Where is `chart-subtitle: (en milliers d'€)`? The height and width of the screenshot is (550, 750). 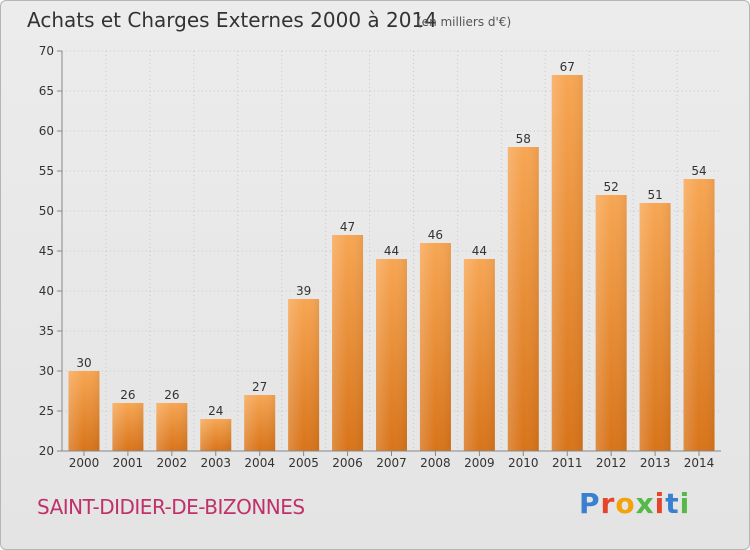 chart-subtitle: (en milliers d'€) is located at coordinates (464, 22).